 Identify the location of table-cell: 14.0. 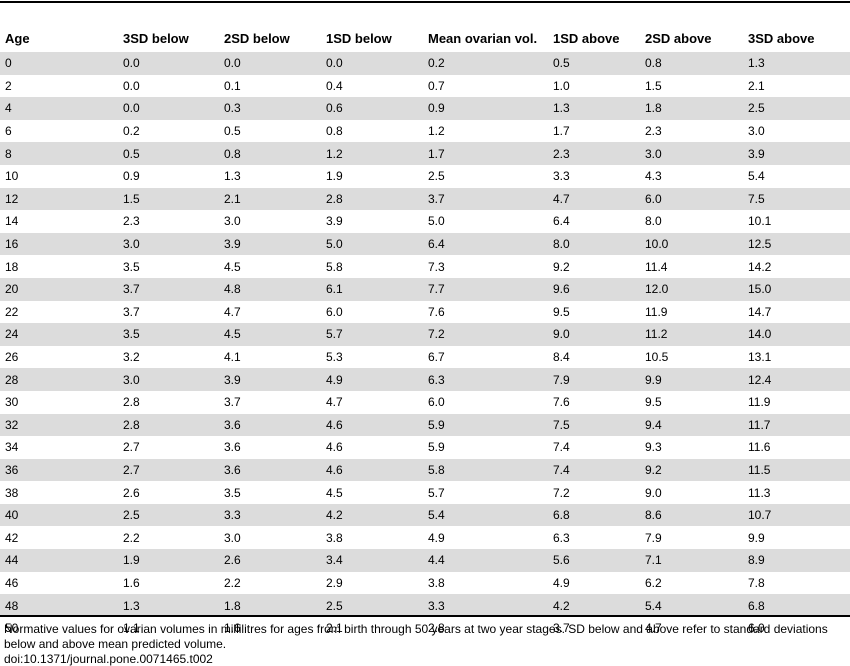
(796, 334).